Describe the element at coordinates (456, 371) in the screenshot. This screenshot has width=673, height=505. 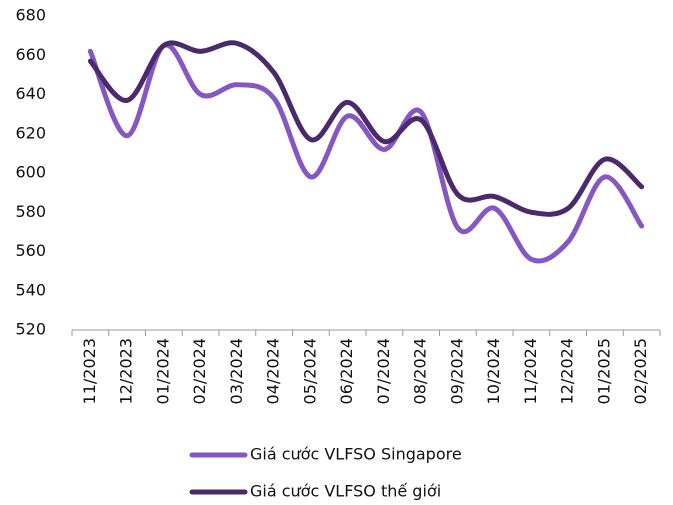
I see `x-tick-label: 09/2024` at that location.